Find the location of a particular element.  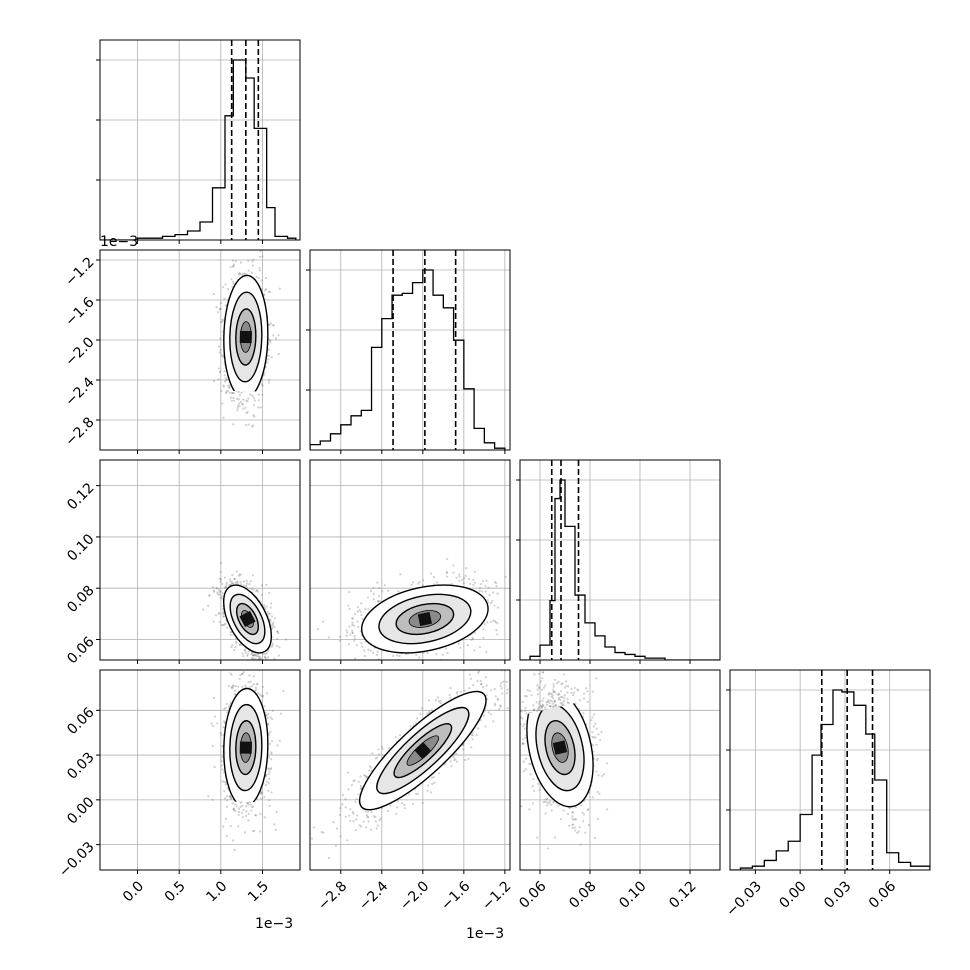

panel-3-3: −0.03 0.00 0.03 0.06 is located at coordinates (827, 794).